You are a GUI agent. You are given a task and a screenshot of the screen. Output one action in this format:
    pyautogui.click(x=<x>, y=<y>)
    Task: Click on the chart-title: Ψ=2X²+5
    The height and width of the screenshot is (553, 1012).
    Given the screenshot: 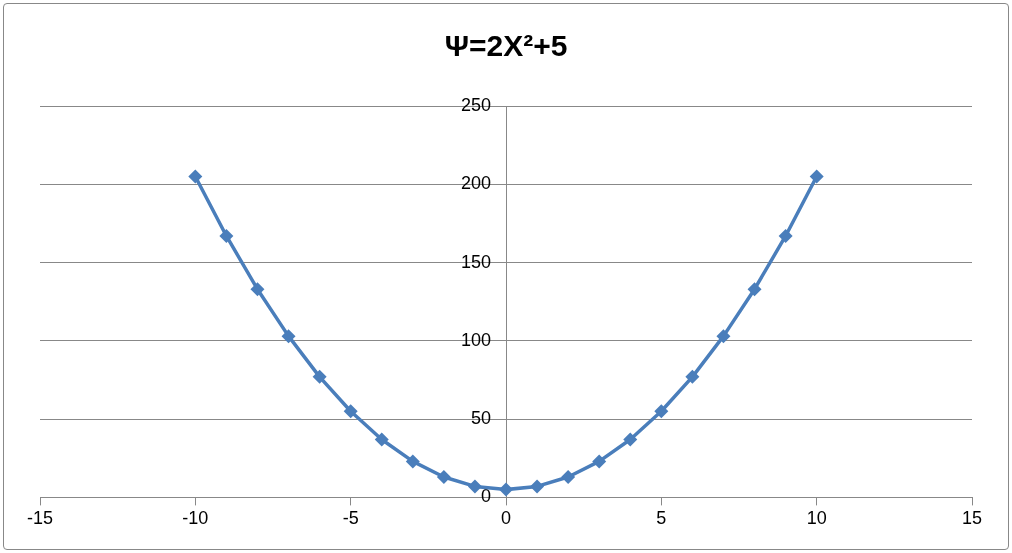 What is the action you would take?
    pyautogui.click(x=506, y=46)
    